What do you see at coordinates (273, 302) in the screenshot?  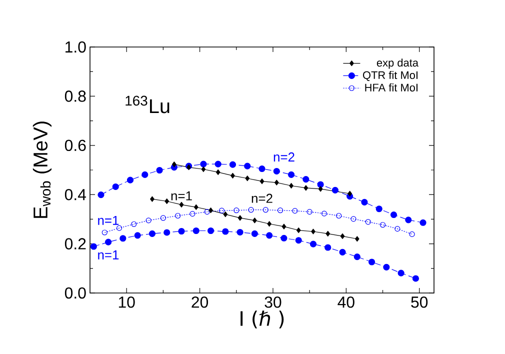 I see `x-tick-label: 30` at bounding box center [273, 302].